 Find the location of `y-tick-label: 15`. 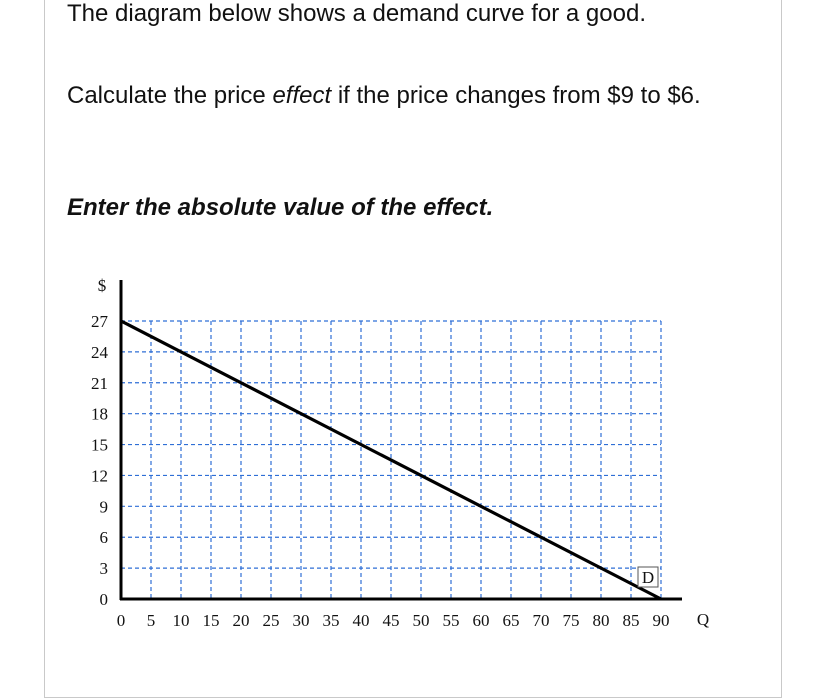

y-tick-label: 15 is located at coordinates (99, 445).